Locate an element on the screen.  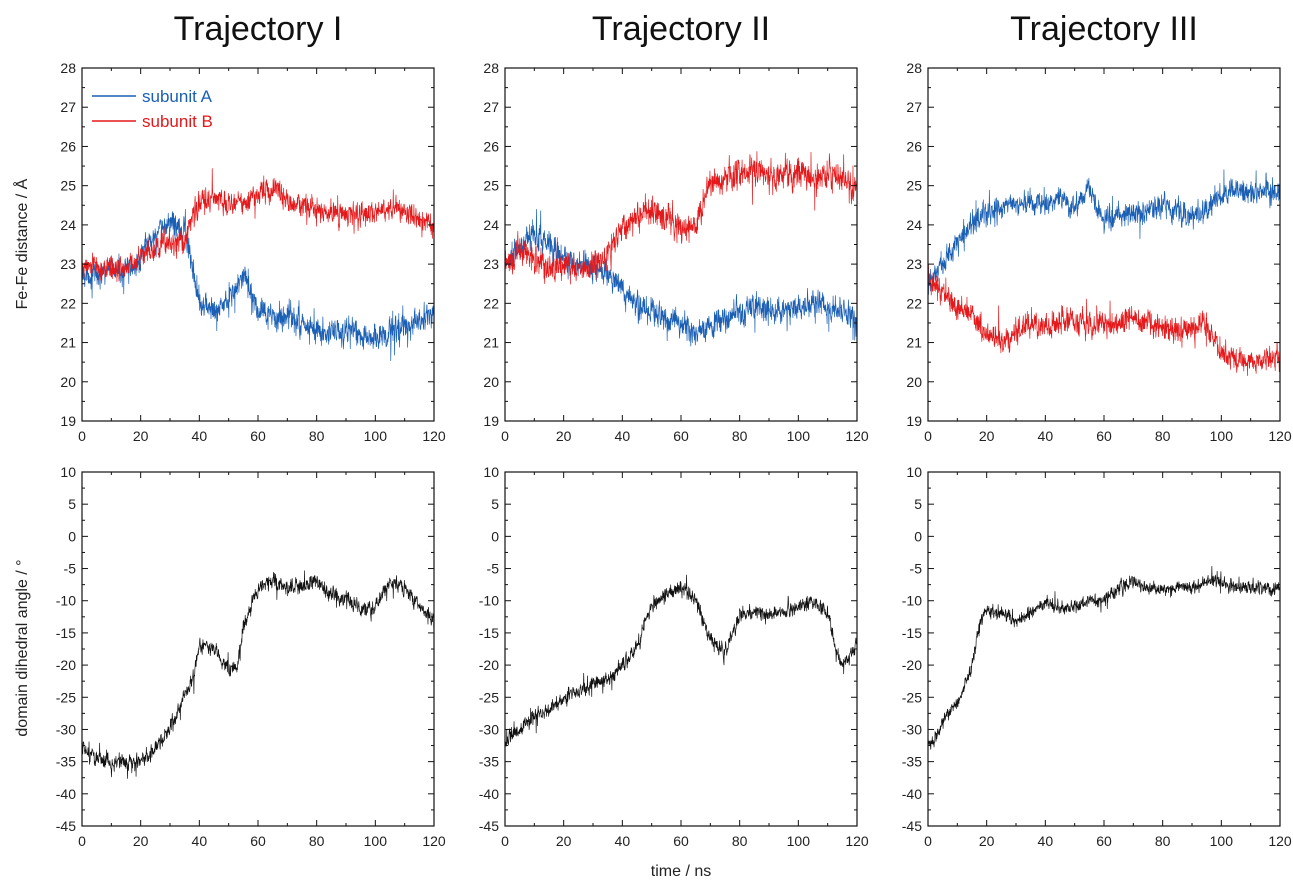
xlabel-time: time / ns is located at coordinates (681, 871).